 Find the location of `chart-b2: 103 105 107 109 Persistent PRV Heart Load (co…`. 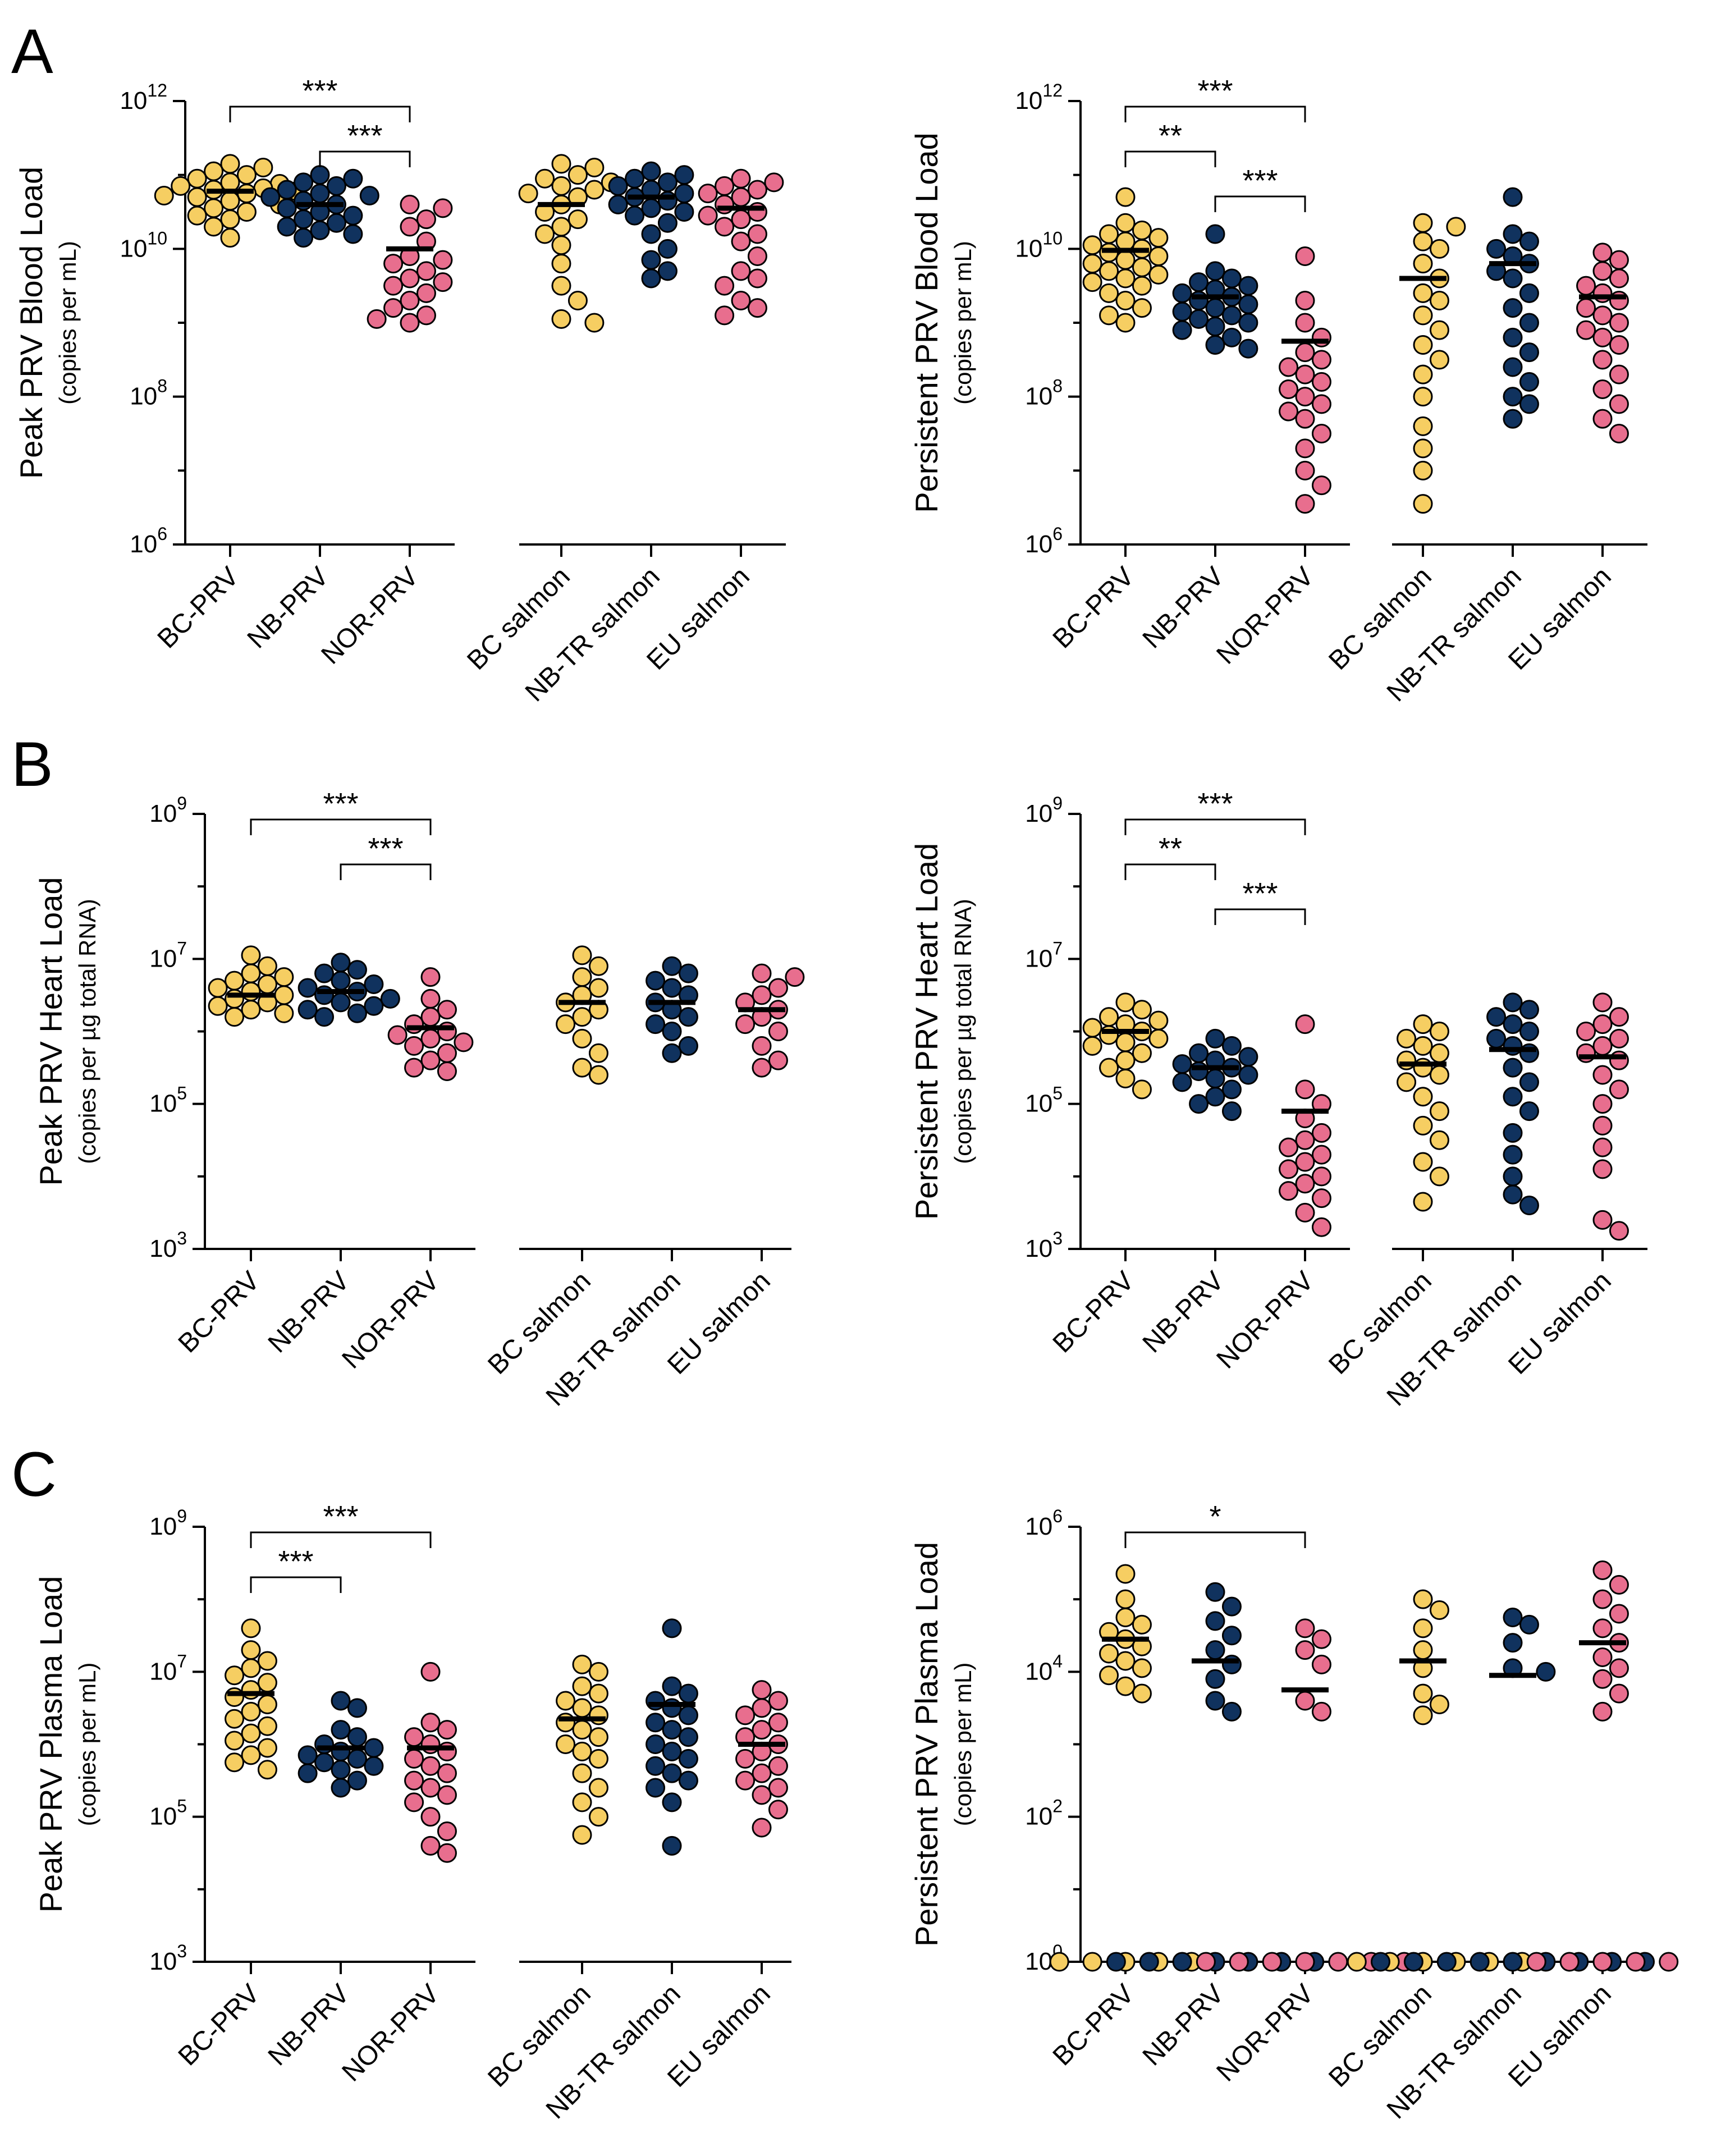

chart-b2: 103 105 107 109 Persistent PRV Heart Load (co… is located at coordinates (1278, 1099).